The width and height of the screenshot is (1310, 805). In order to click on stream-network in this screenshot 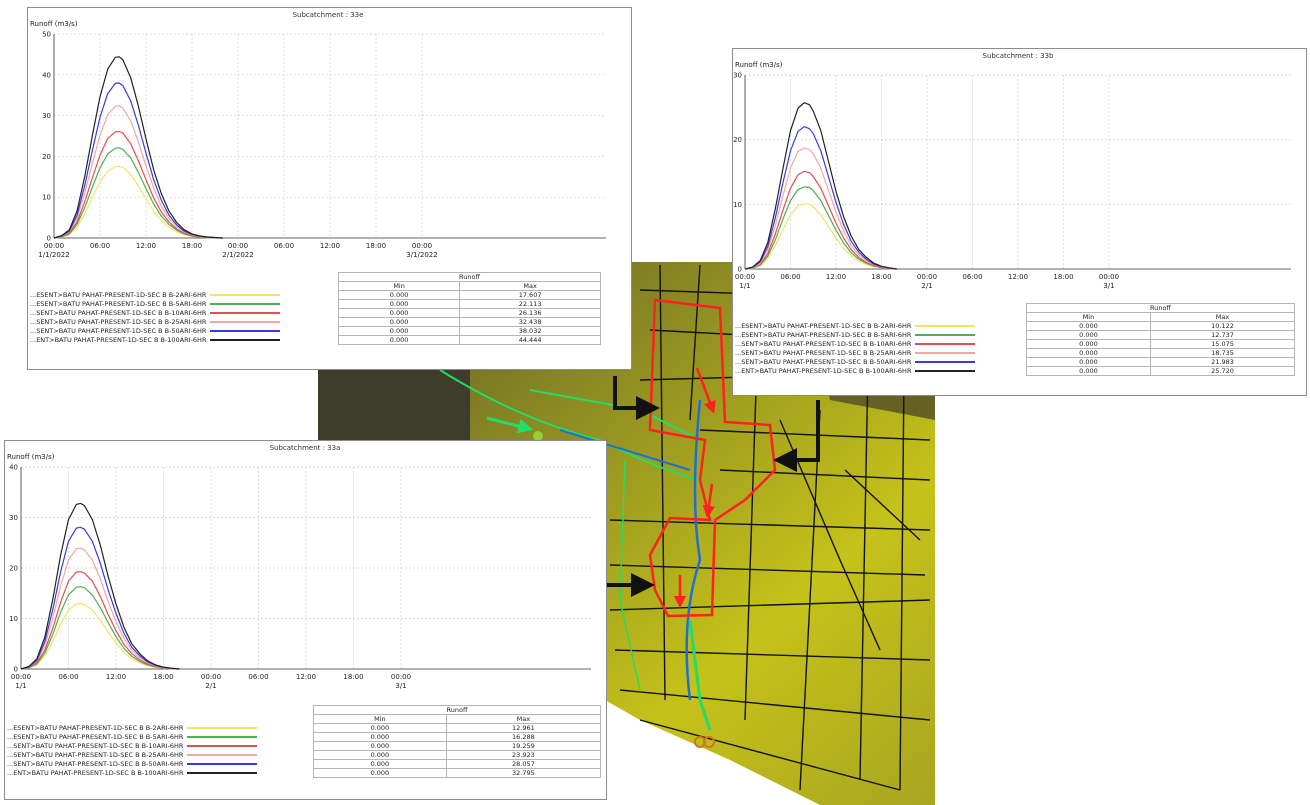, I will do `click(575, 550)`.